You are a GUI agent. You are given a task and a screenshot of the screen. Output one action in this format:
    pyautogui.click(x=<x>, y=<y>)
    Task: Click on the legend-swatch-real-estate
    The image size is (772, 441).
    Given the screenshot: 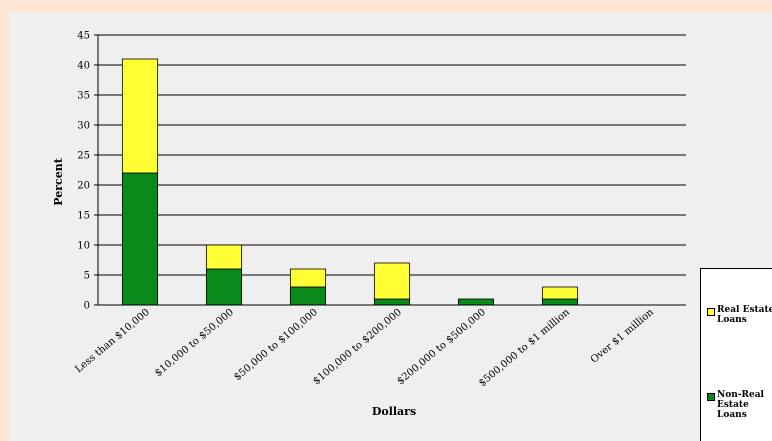 What is the action you would take?
    pyautogui.click(x=711, y=312)
    